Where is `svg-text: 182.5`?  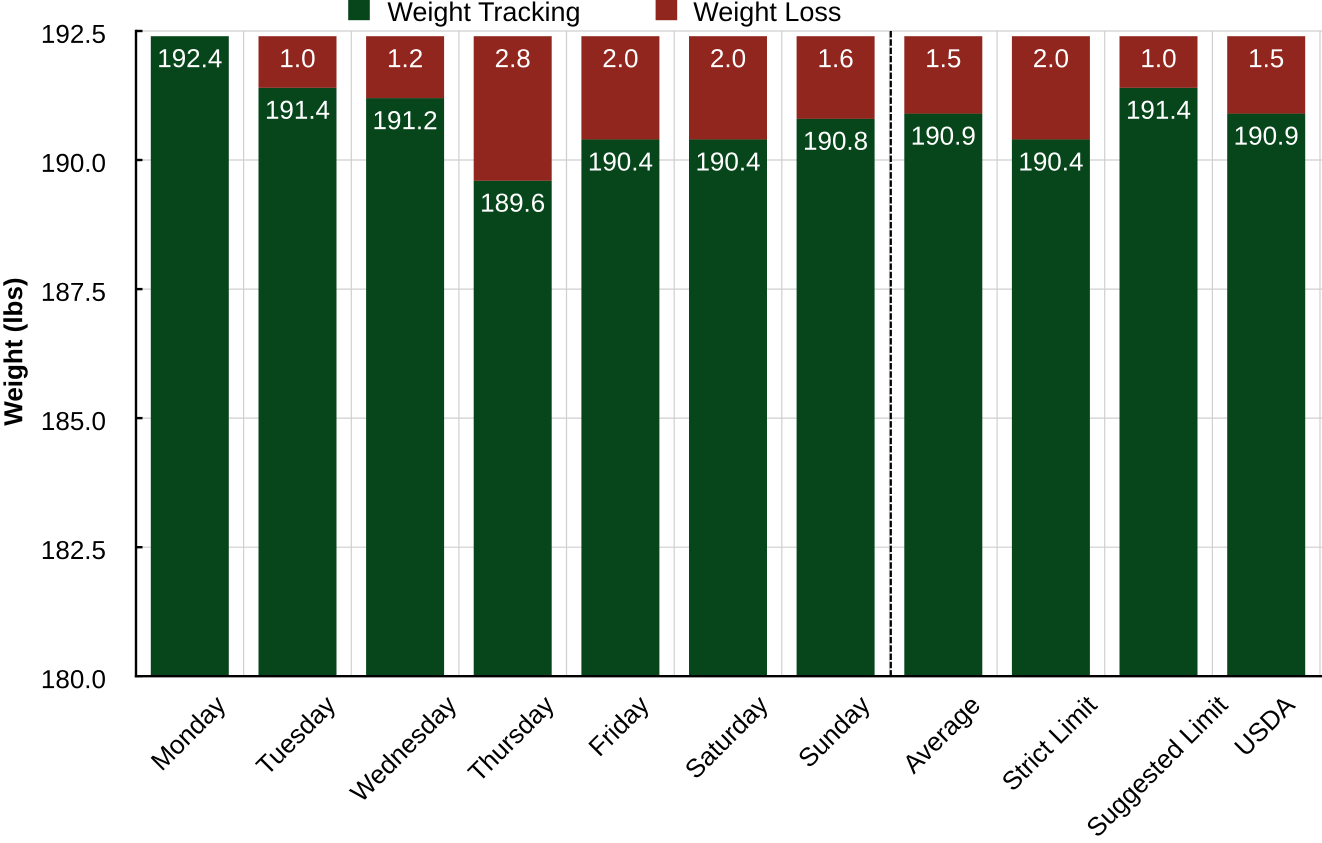 svg-text: 182.5 is located at coordinates (73, 550).